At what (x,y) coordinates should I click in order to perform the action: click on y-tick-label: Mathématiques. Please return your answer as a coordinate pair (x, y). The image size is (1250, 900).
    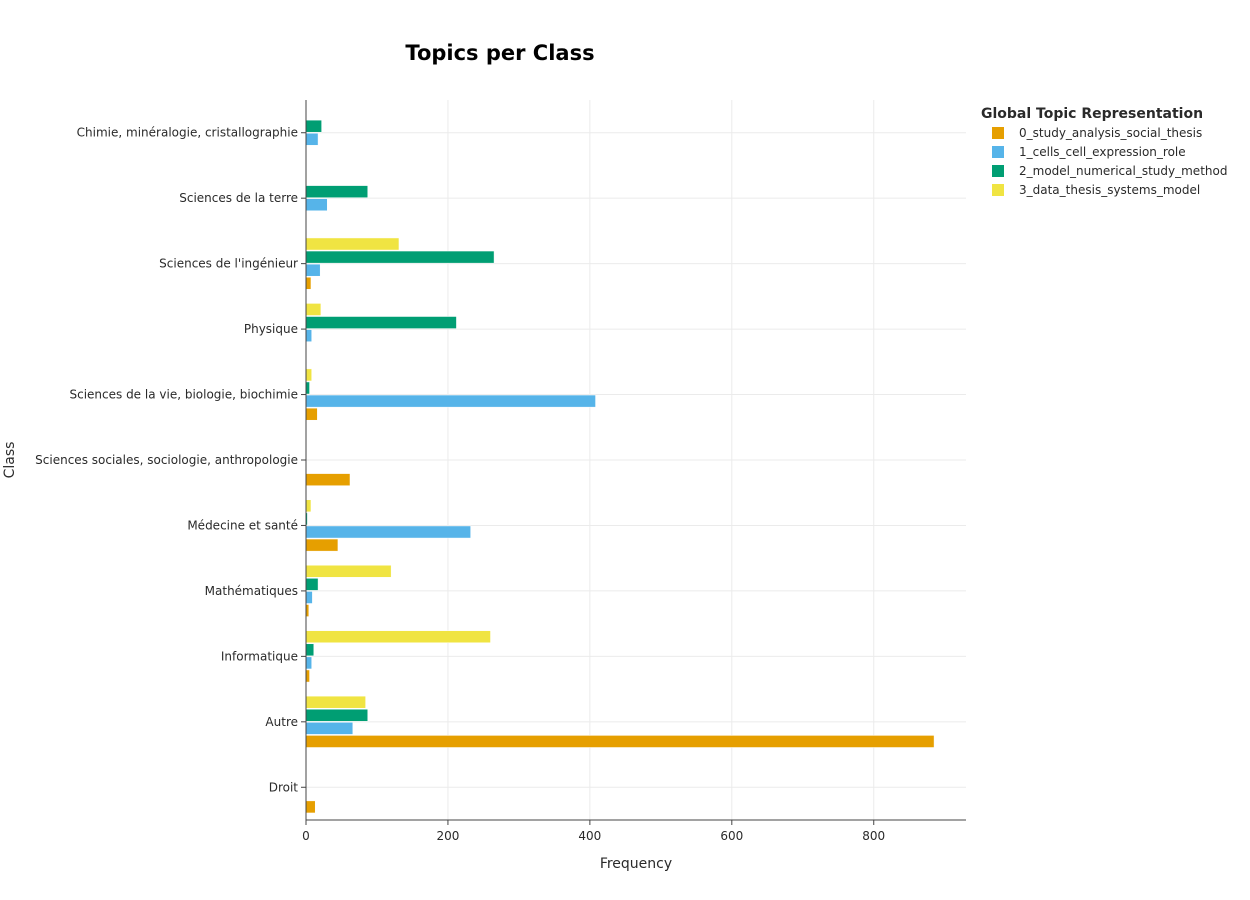
    Looking at the image, I should click on (251, 591).